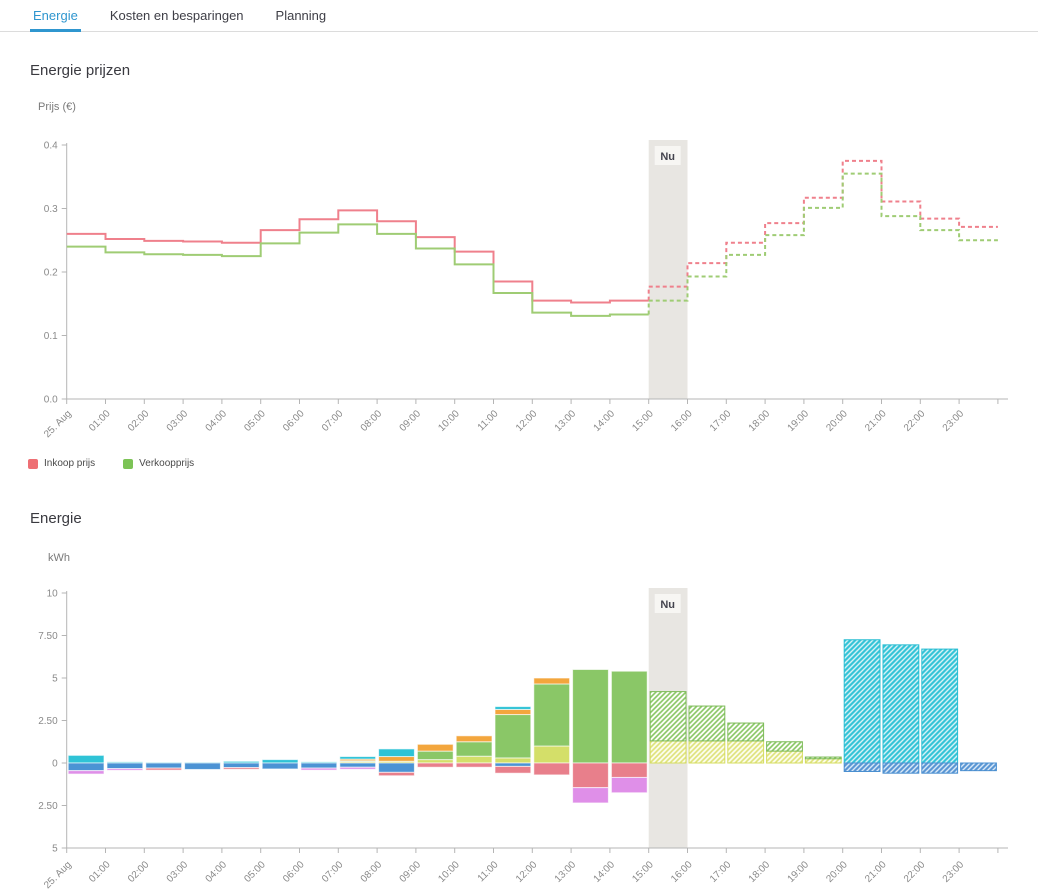  I want to click on y-tick-label: 2.50, so click(48, 806).